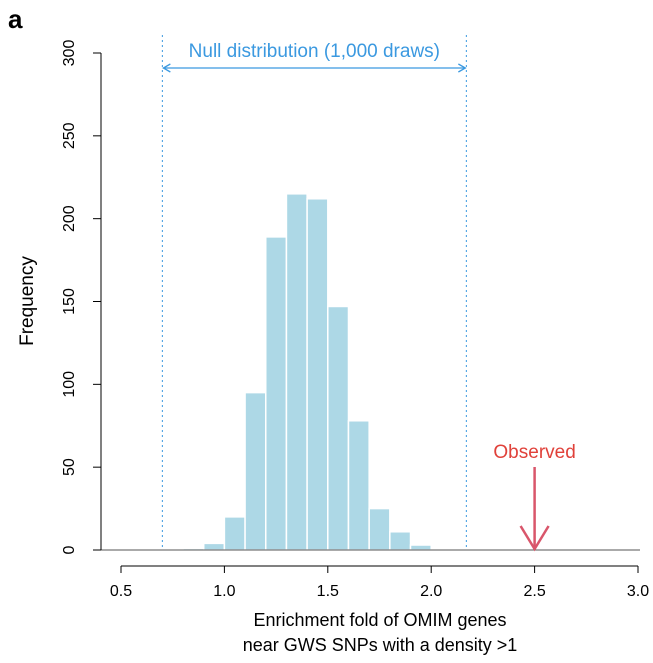 The image size is (653, 663). What do you see at coordinates (69, 384) in the screenshot?
I see `y-tick-label: 100` at bounding box center [69, 384].